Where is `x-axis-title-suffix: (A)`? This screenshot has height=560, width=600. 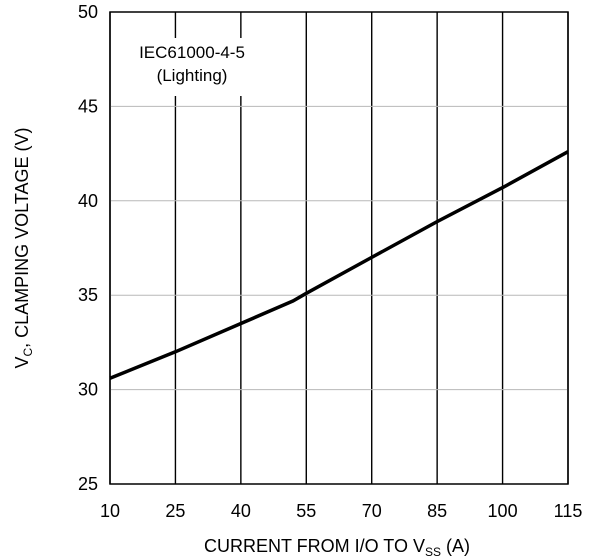
x-axis-title-suffix: (A) is located at coordinates (455, 546).